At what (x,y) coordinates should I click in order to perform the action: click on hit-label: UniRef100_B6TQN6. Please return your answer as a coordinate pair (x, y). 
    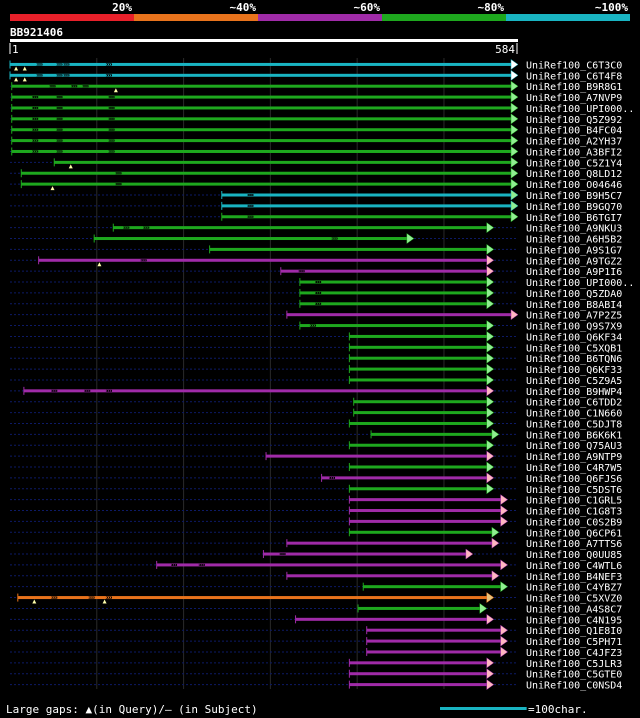
    Looking at the image, I should click on (574, 359).